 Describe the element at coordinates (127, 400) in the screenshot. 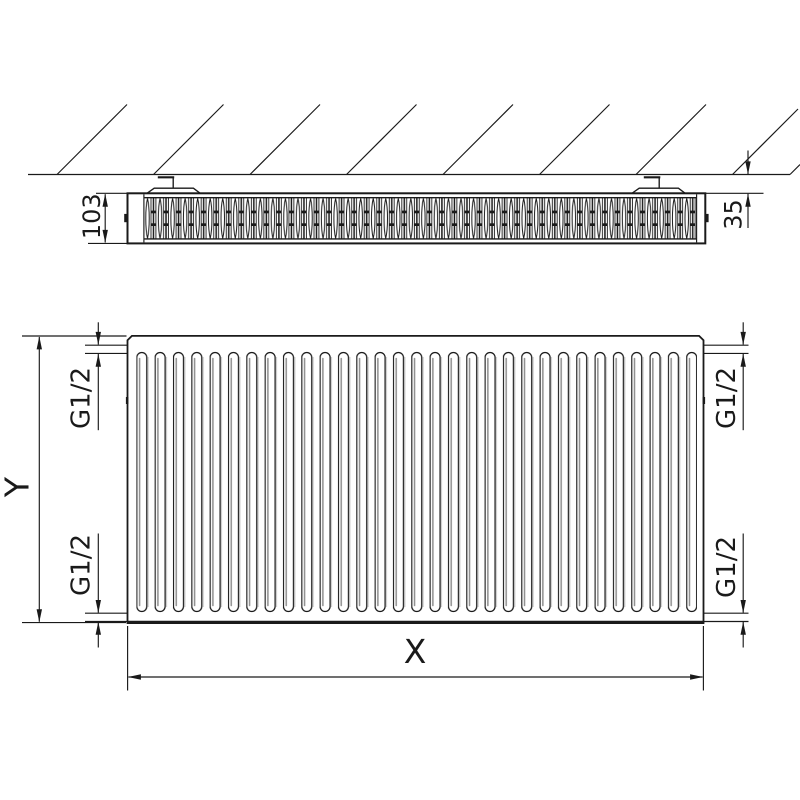

I see `edge-mark-left` at that location.